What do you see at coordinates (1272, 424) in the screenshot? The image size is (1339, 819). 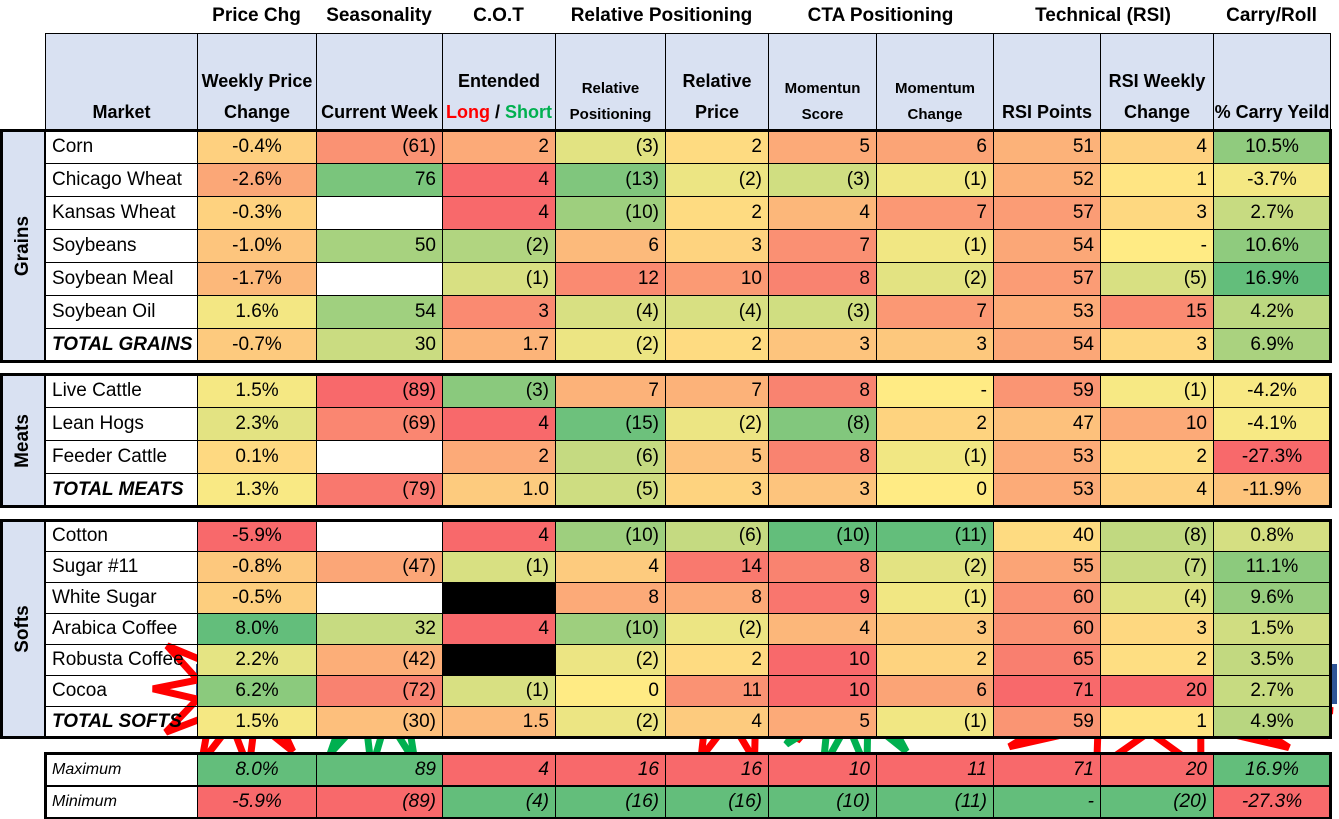 I see `cell-carry: -4.1%` at bounding box center [1272, 424].